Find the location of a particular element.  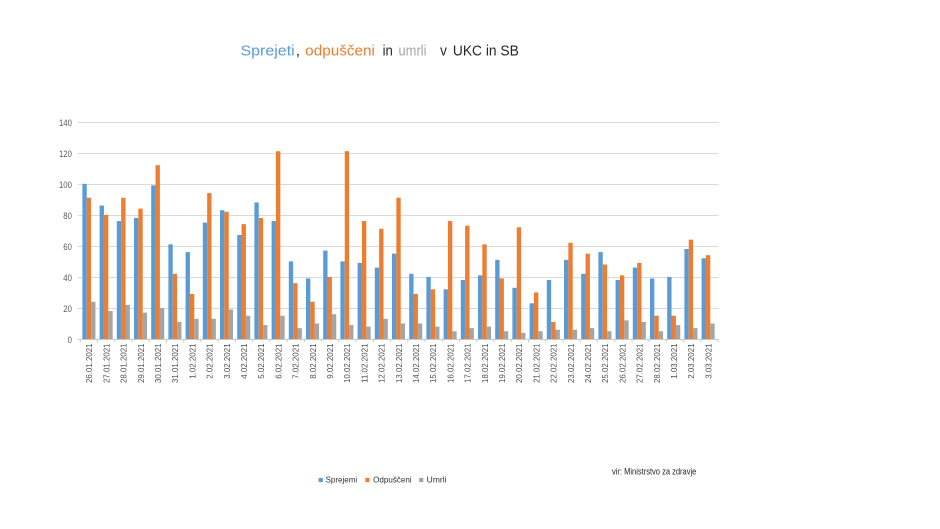

svg-text: 6.02.2021 is located at coordinates (278, 360).